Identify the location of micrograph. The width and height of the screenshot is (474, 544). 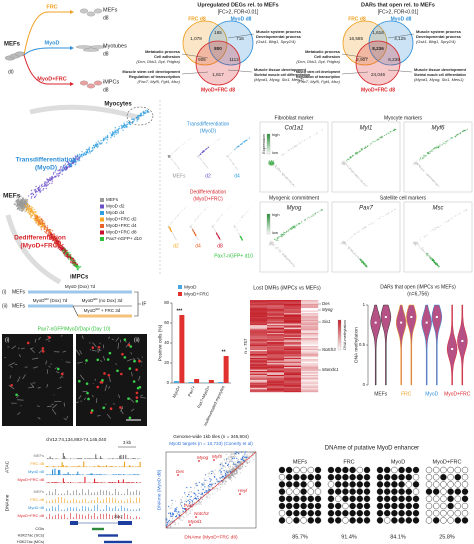
(111, 380).